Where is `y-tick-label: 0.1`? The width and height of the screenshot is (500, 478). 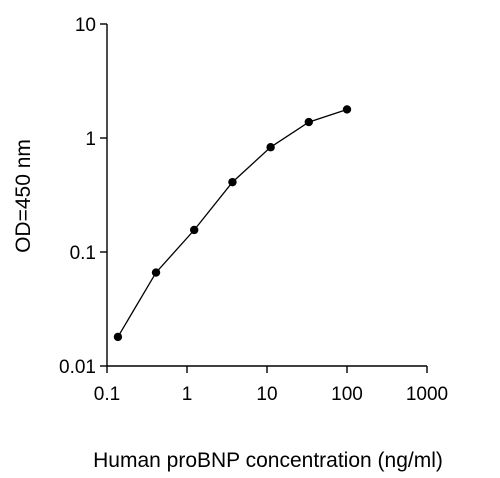
y-tick-label: 0.1 is located at coordinates (83, 253).